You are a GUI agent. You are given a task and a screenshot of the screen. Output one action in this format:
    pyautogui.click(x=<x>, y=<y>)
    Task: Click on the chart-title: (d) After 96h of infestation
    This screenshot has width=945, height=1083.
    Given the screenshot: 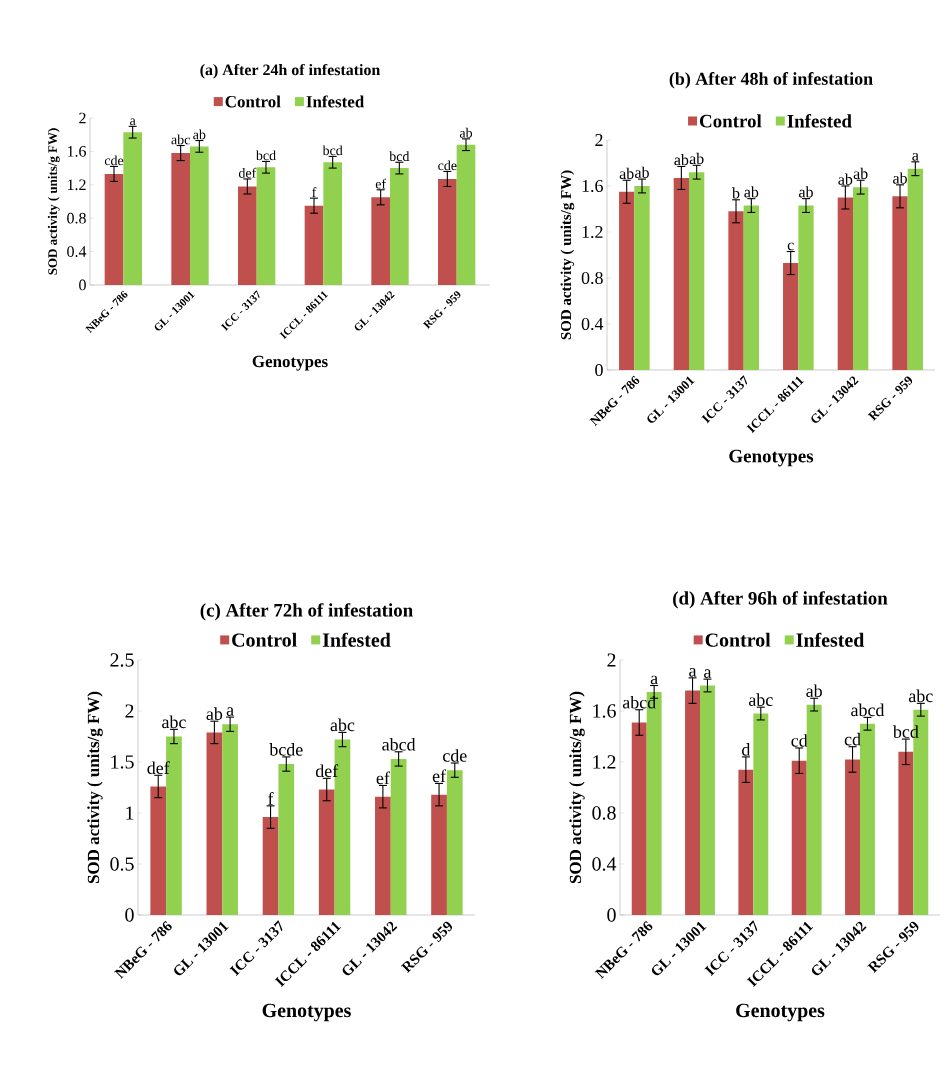 What is the action you would take?
    pyautogui.click(x=780, y=600)
    